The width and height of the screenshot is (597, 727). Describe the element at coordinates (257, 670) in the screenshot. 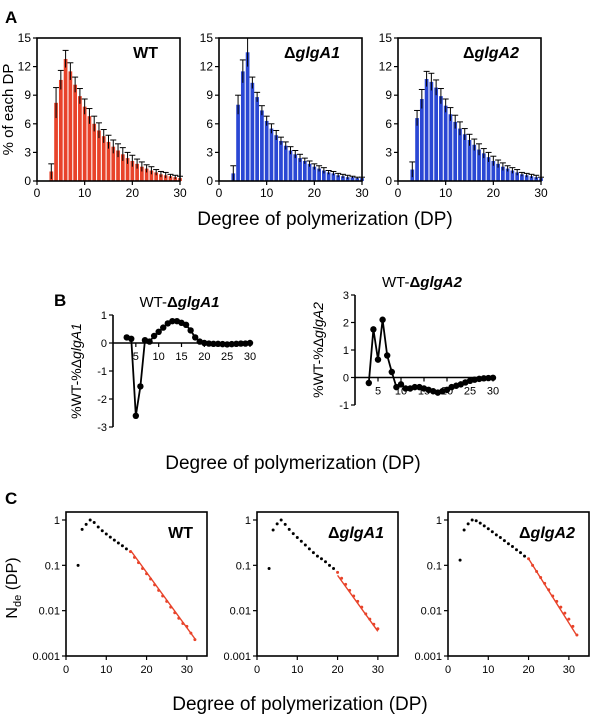

I see `x-tick-label: 0` at that location.